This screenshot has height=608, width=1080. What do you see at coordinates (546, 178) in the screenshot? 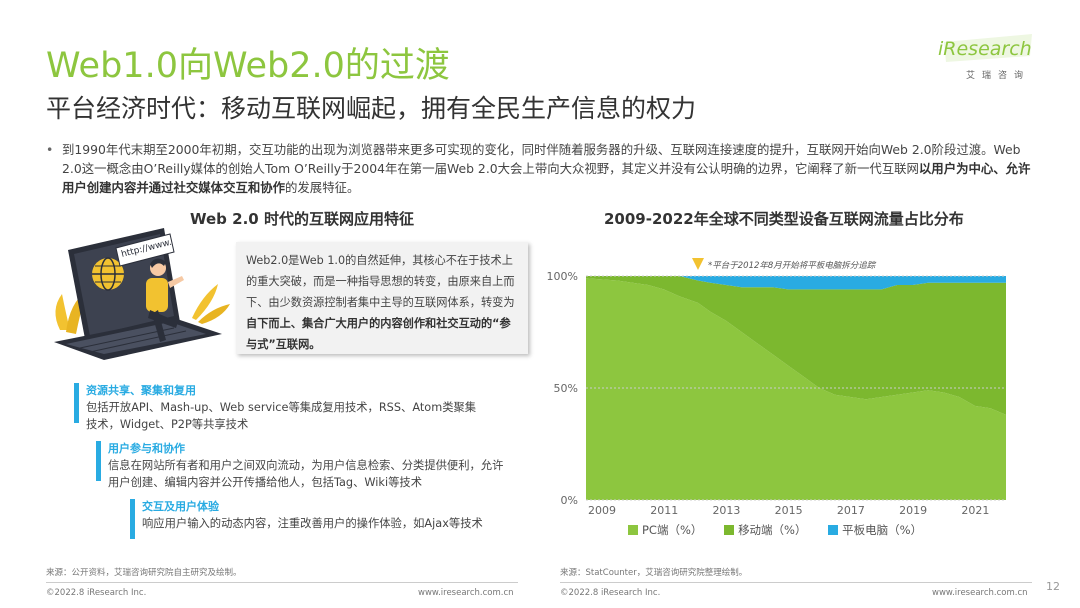
I see `intro-text-bold: 以用户为中心、允许用户创建内容并通过社交媒体交互和协作` at bounding box center [546, 178].